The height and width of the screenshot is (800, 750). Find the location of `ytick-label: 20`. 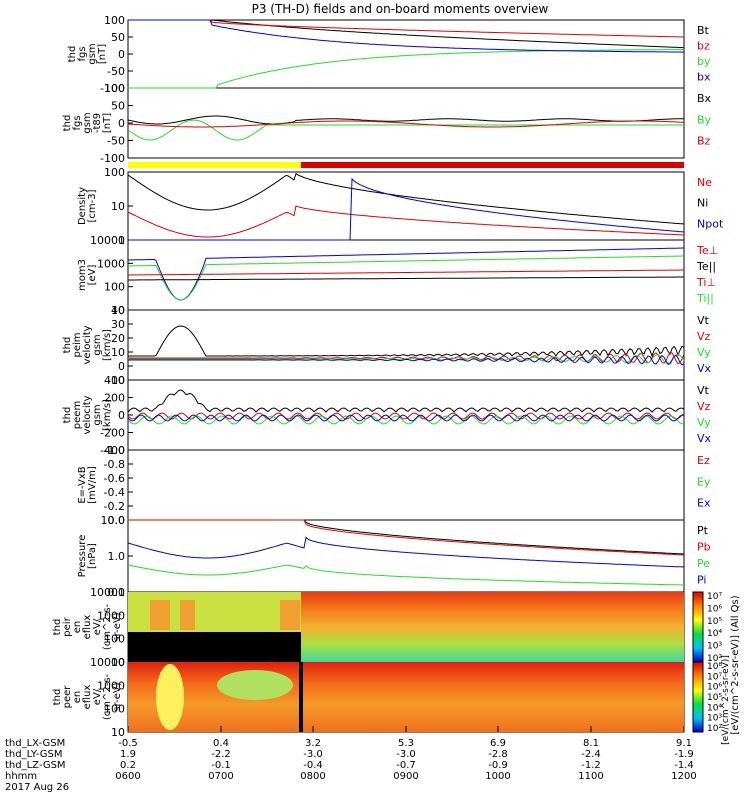

ytick-label: 20 is located at coordinates (118, 338).